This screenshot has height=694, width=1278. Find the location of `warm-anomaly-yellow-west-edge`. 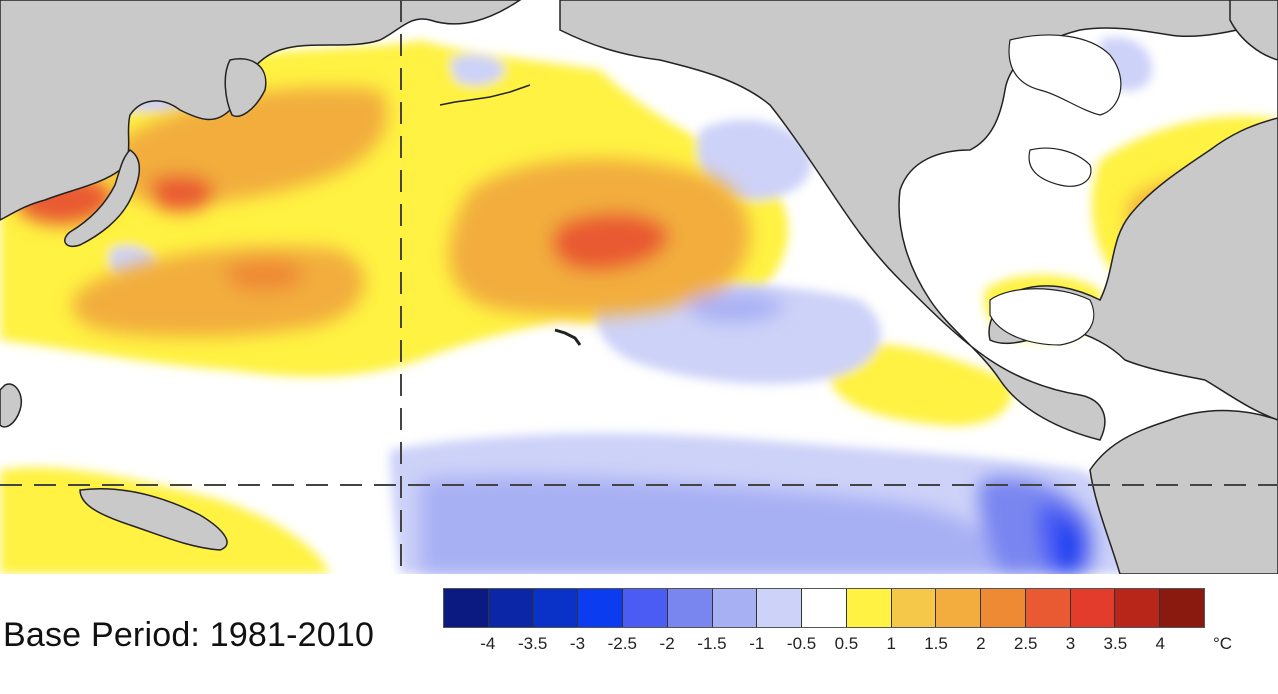

warm-anomaly-yellow-west-edge is located at coordinates (17, 250).